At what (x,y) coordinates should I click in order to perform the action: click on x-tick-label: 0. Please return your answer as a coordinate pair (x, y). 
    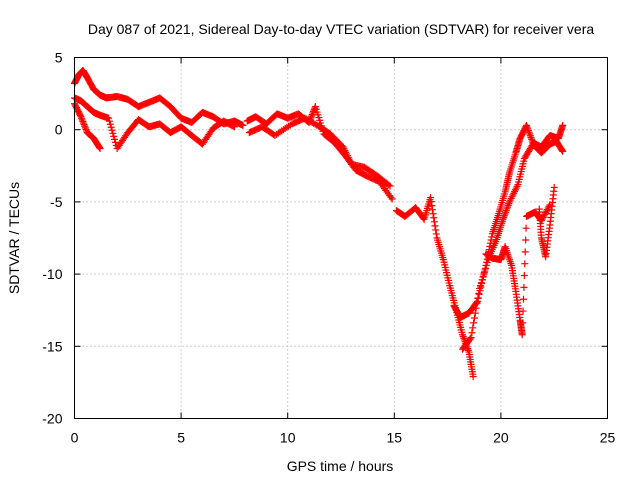
    Looking at the image, I should click on (75, 438).